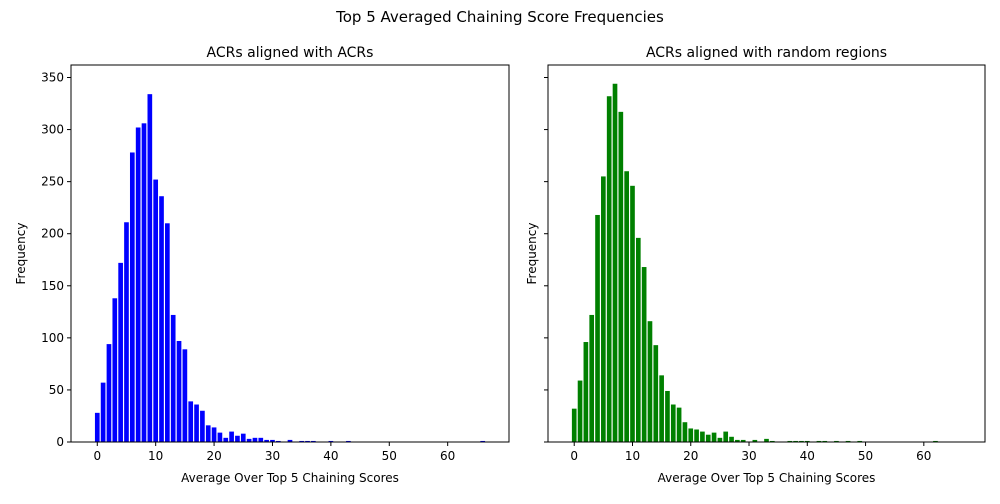  Describe the element at coordinates (52, 234) in the screenshot. I see `y-tick-label-left-200: 200` at that location.